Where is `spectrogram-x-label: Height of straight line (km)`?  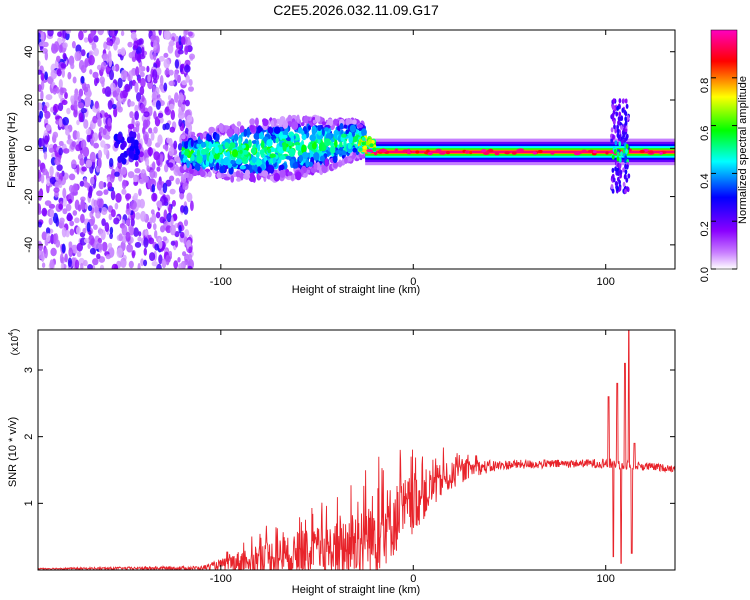 spectrogram-x-label: Height of straight line (km) is located at coordinates (356, 290).